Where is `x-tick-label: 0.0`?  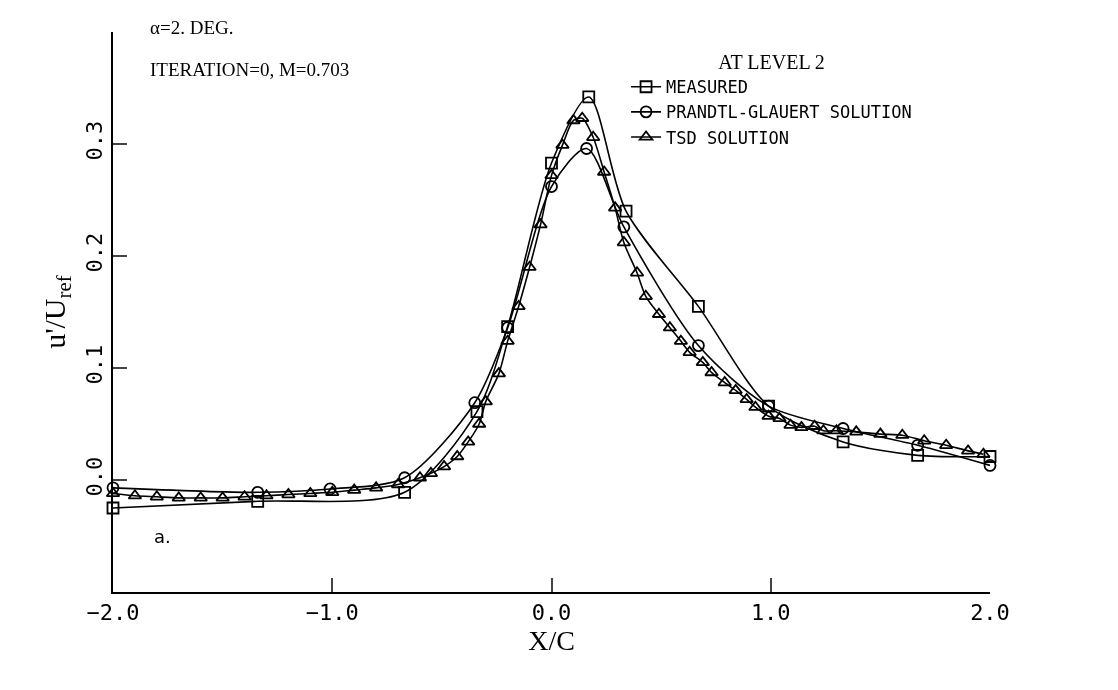
x-tick-label: 0.0 is located at coordinates (551, 613).